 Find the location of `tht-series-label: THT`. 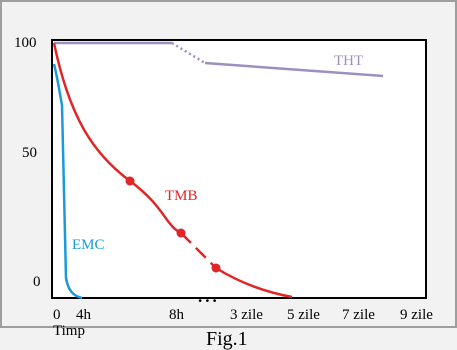

tht-series-label: THT is located at coordinates (348, 61).